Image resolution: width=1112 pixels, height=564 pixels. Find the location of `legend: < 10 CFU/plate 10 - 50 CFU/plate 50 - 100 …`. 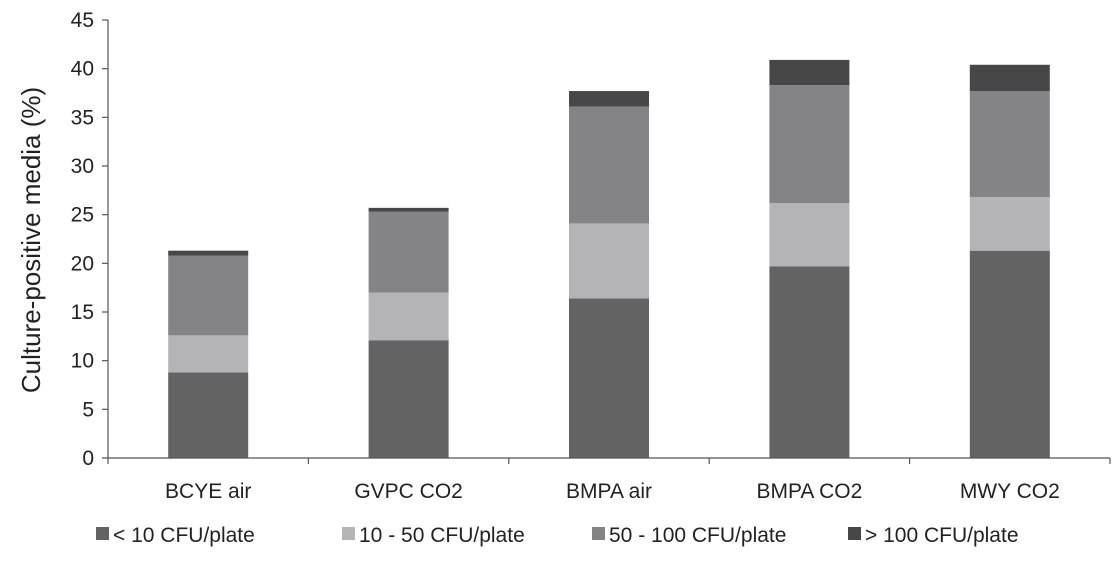

legend: < 10 CFU/plate 10 - 50 CFU/plate 50 - 100 … is located at coordinates (557, 535).